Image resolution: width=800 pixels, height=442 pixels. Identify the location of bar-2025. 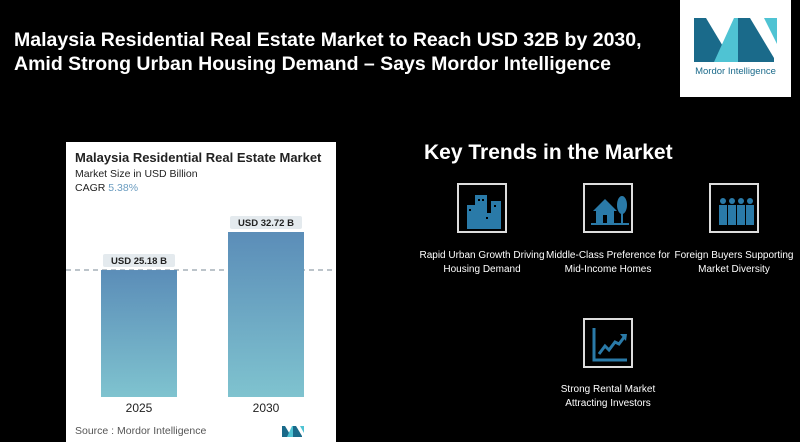
(139, 333).